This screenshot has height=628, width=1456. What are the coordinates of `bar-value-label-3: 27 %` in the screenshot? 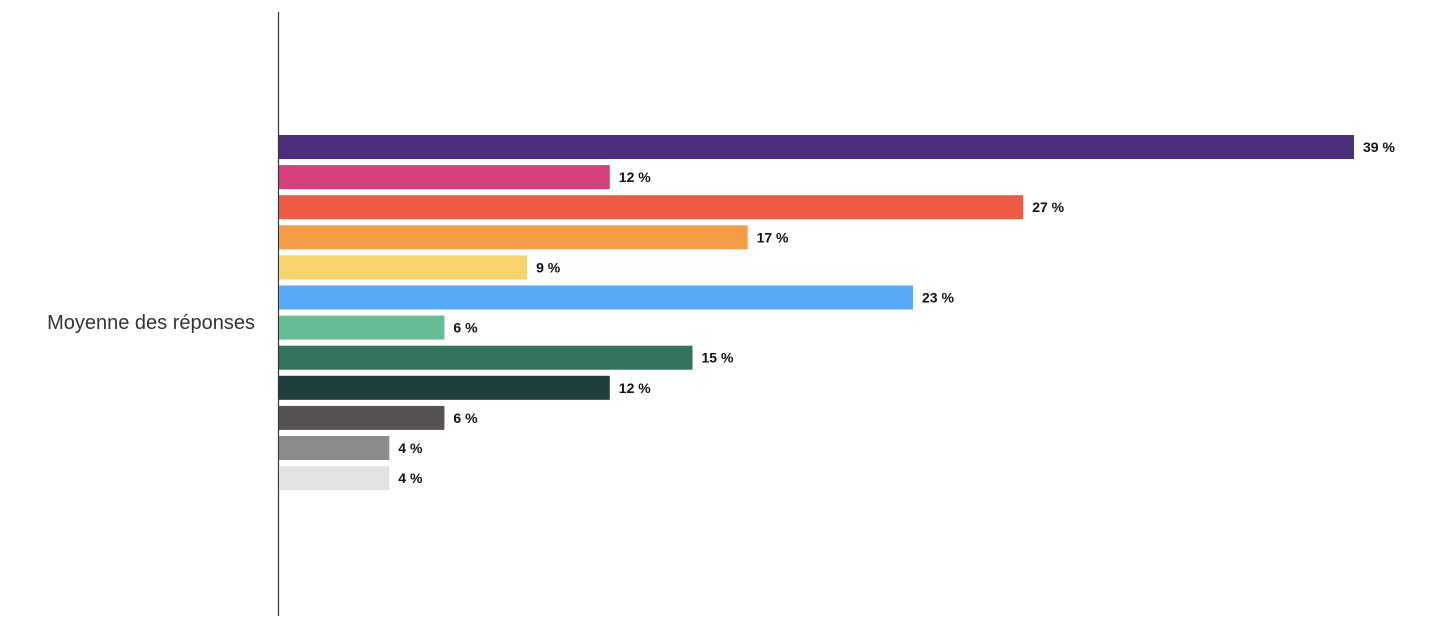 It's located at (1048, 207).